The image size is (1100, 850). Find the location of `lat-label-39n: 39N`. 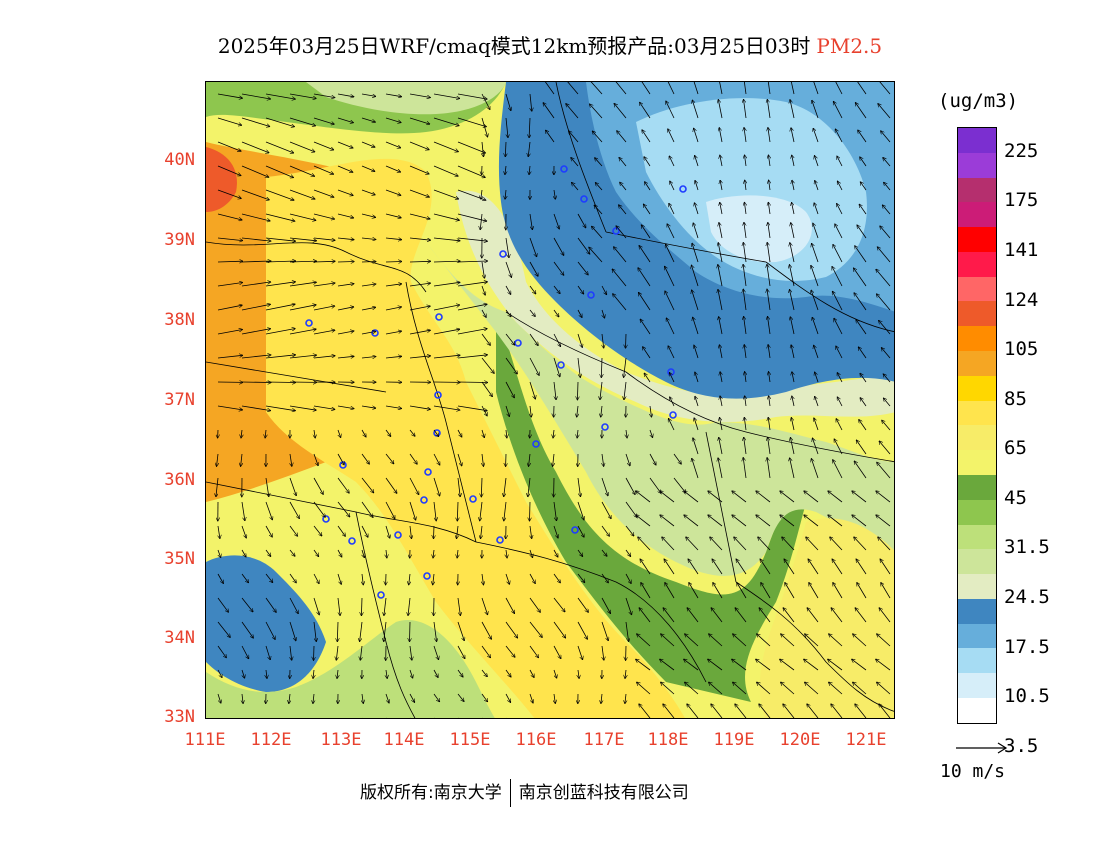

lat-label-39n: 39N is located at coordinates (179, 240).